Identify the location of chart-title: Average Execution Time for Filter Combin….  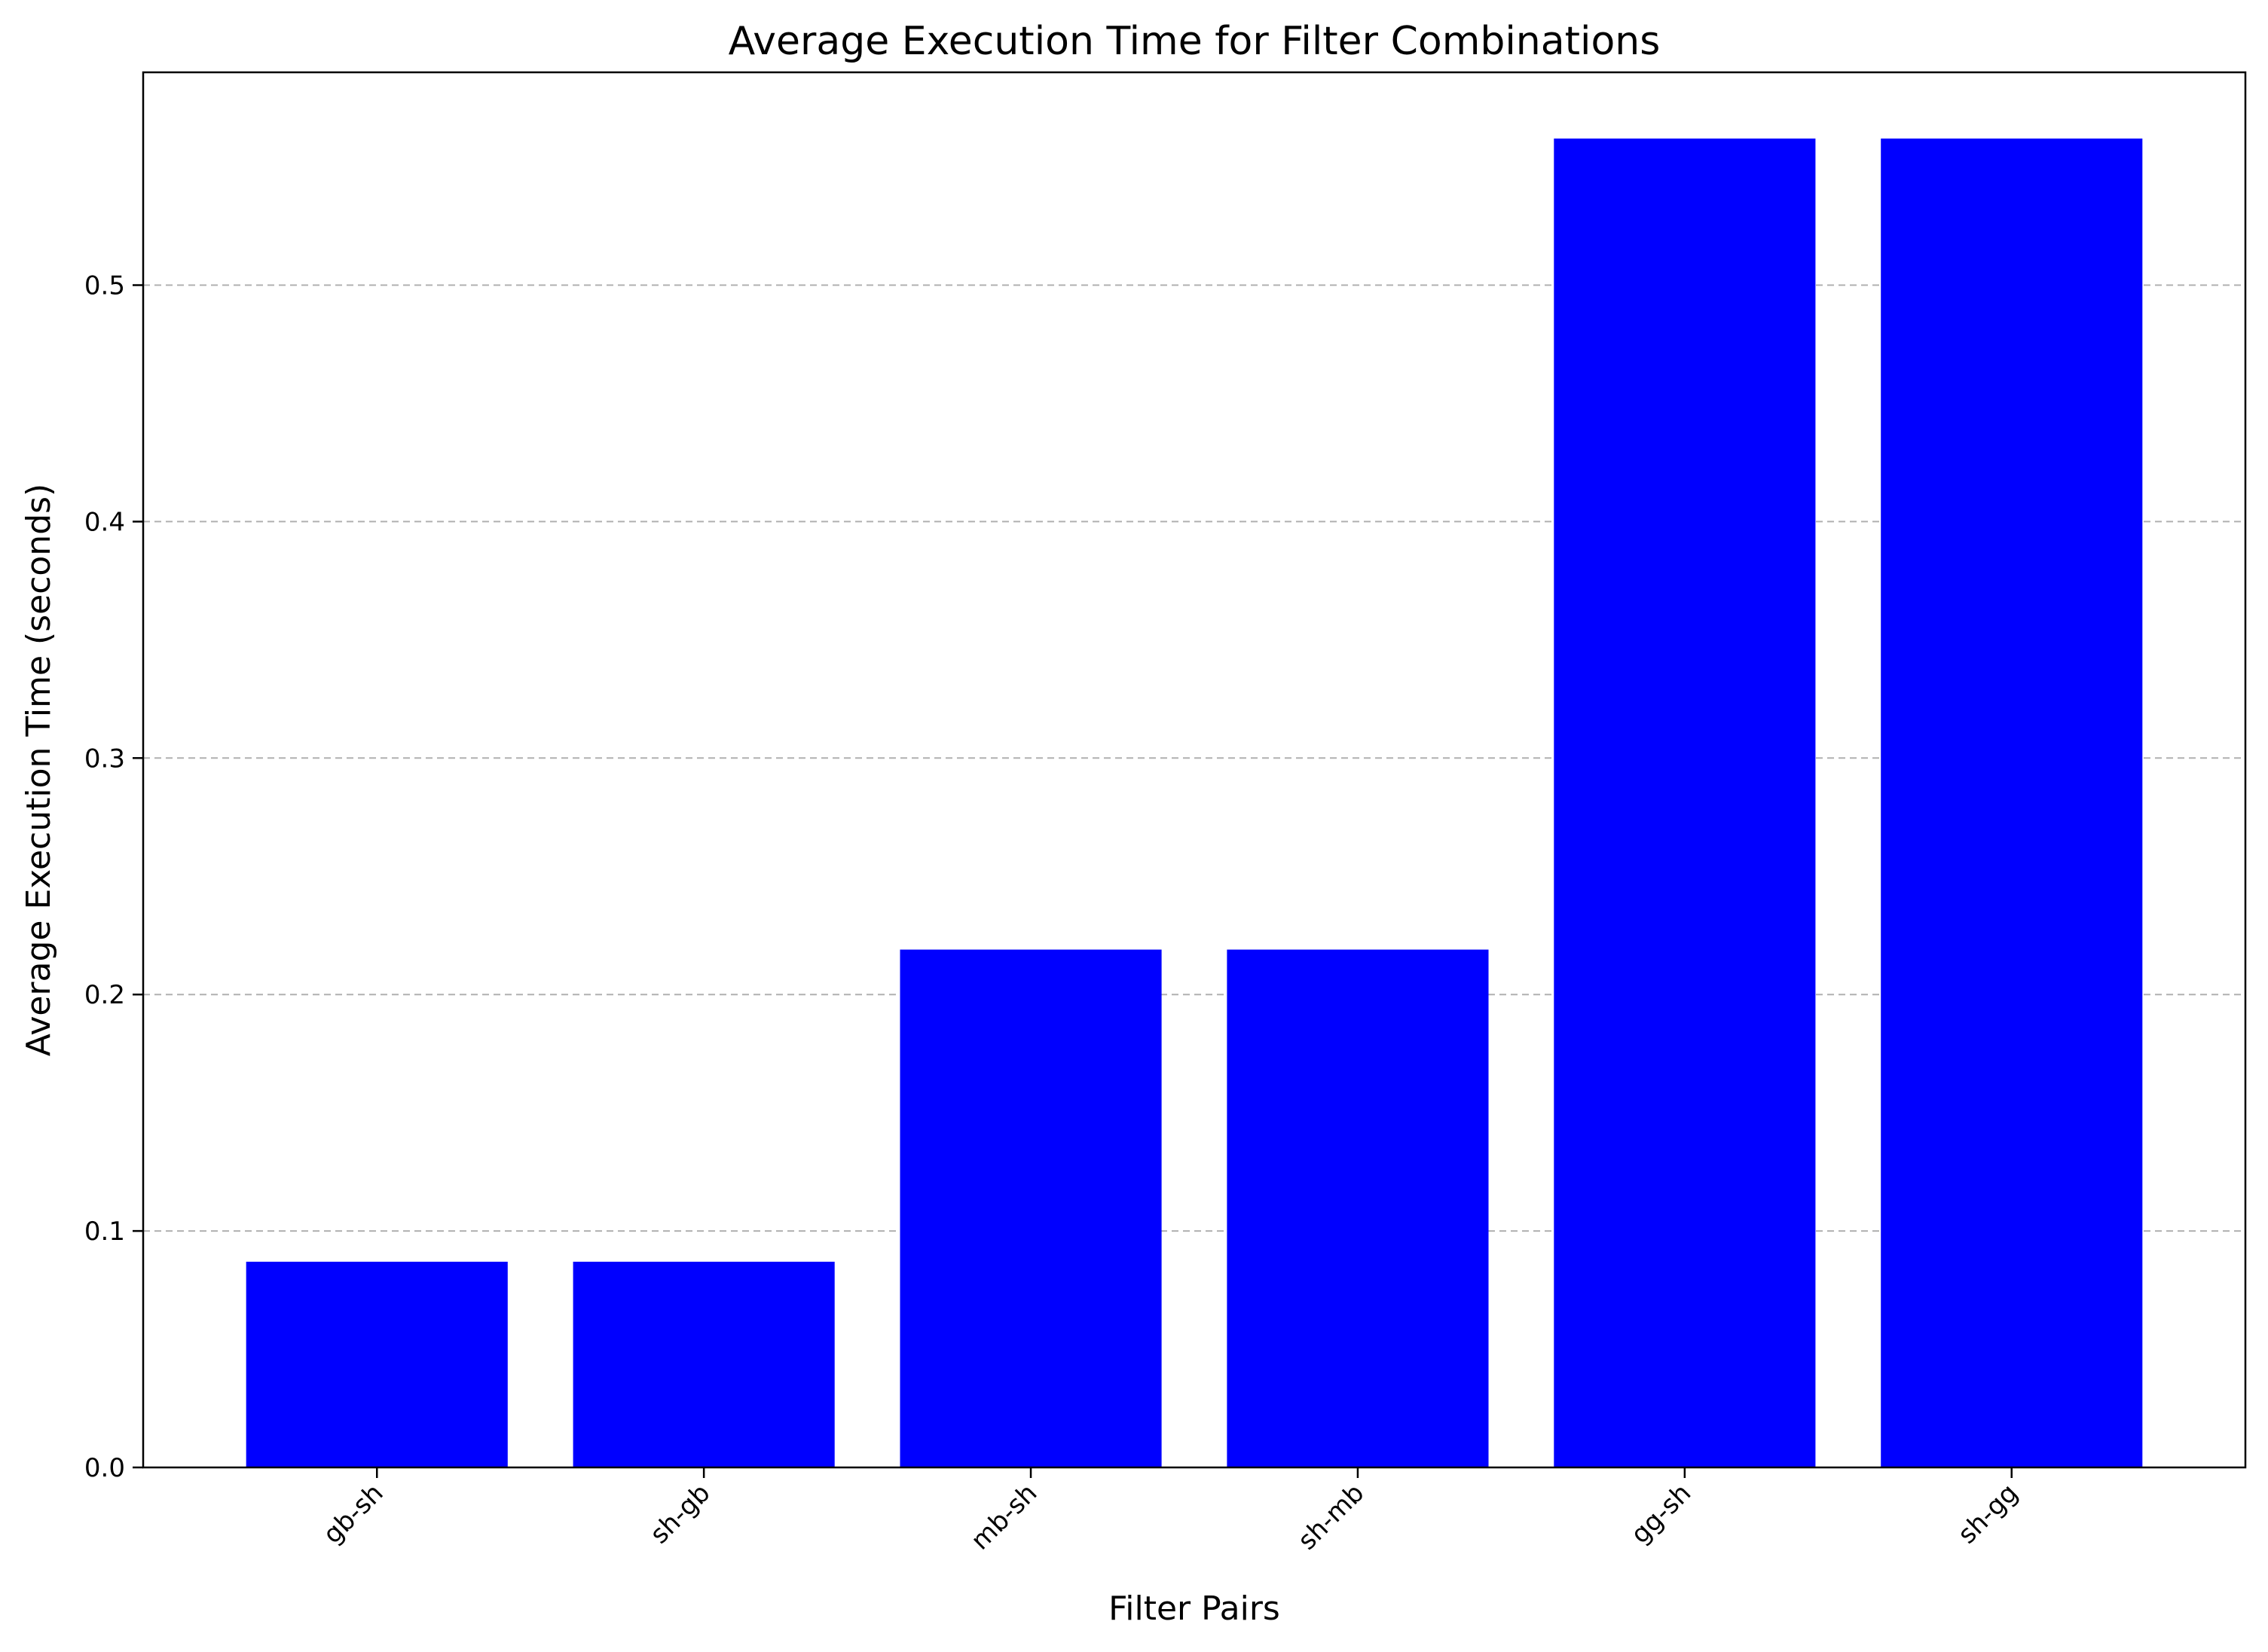
(1195, 41).